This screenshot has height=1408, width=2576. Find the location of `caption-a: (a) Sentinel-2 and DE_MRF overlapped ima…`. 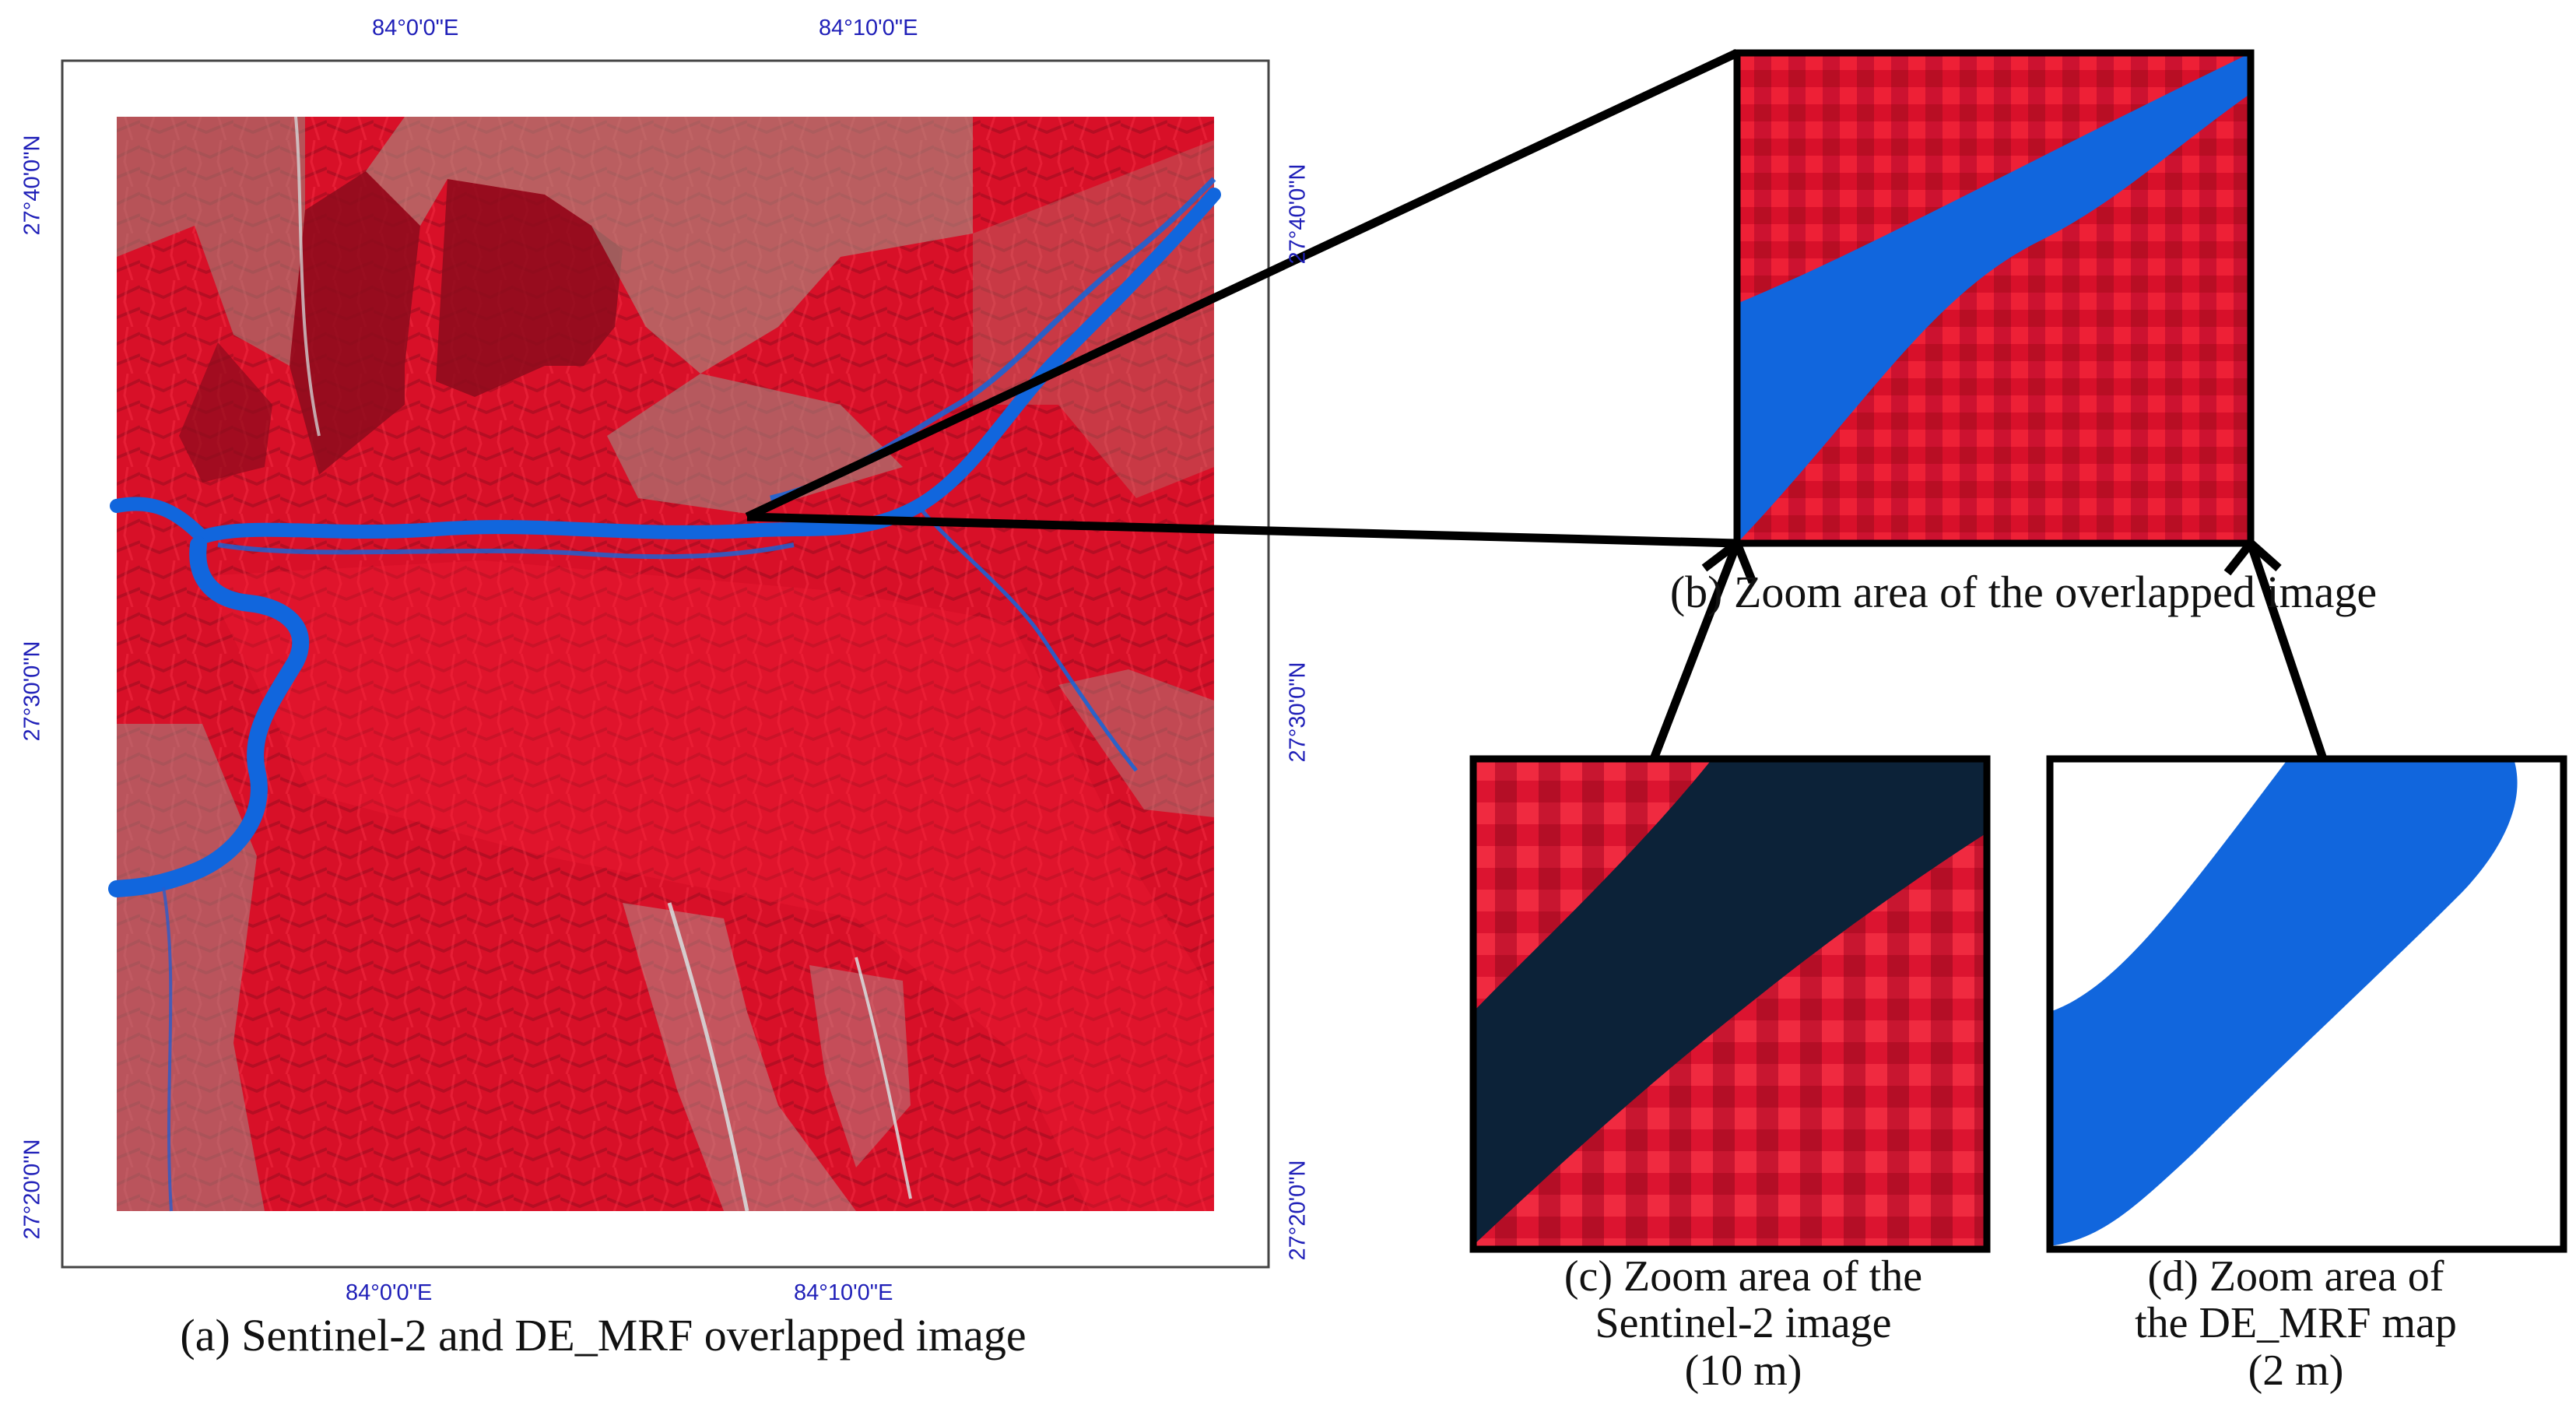

caption-a: (a) Sentinel-2 and DE_MRF overlapped ima… is located at coordinates (604, 1335).